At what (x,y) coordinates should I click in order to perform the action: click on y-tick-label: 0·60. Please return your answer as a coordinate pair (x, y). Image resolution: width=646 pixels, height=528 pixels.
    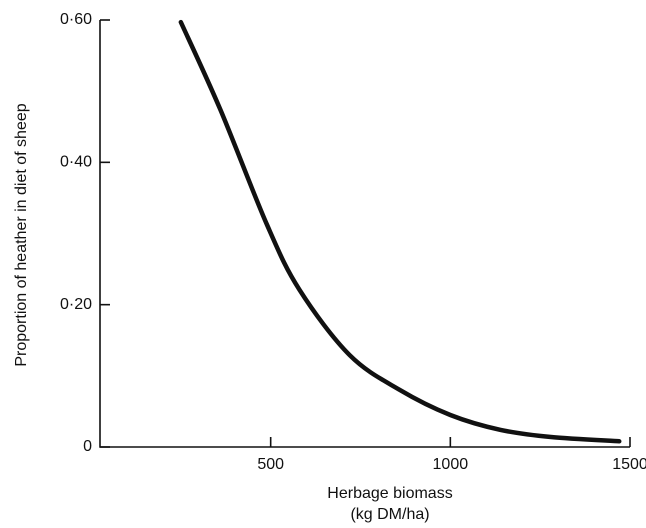
    Looking at the image, I should click on (76, 19).